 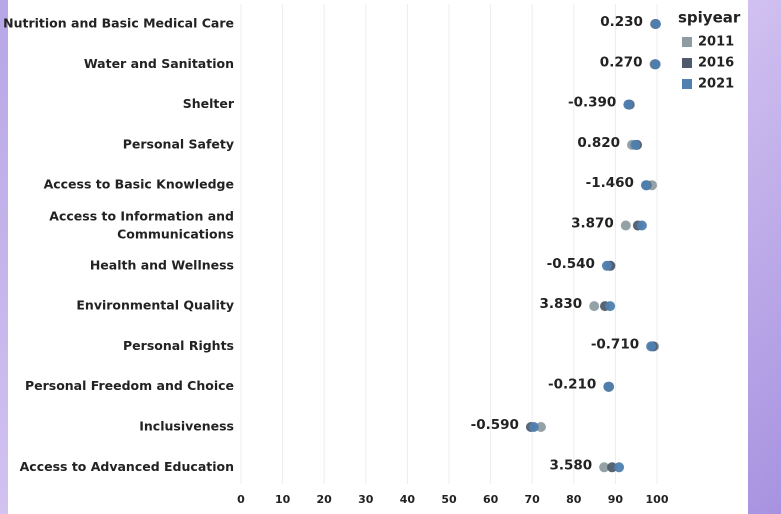 What do you see at coordinates (657, 499) in the screenshot?
I see `x-tick-label: 100` at bounding box center [657, 499].